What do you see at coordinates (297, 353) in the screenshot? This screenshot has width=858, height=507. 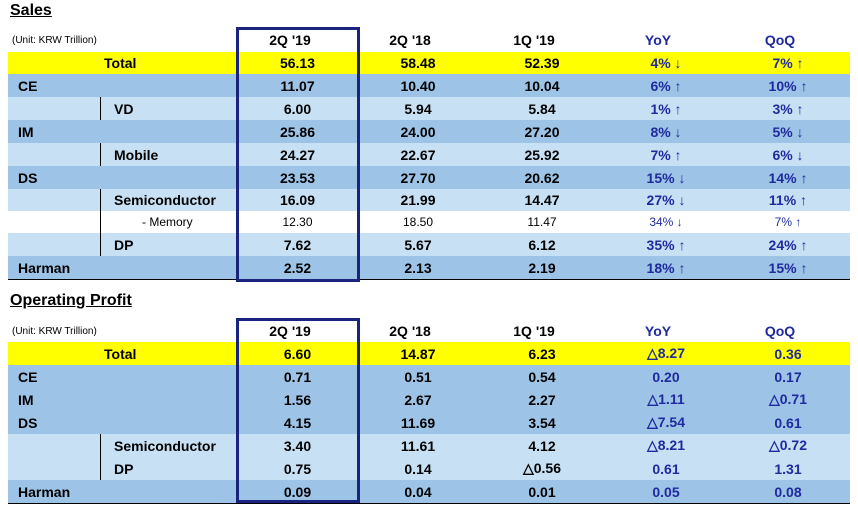 I see `cell-2q19: 6.60` at bounding box center [297, 353].